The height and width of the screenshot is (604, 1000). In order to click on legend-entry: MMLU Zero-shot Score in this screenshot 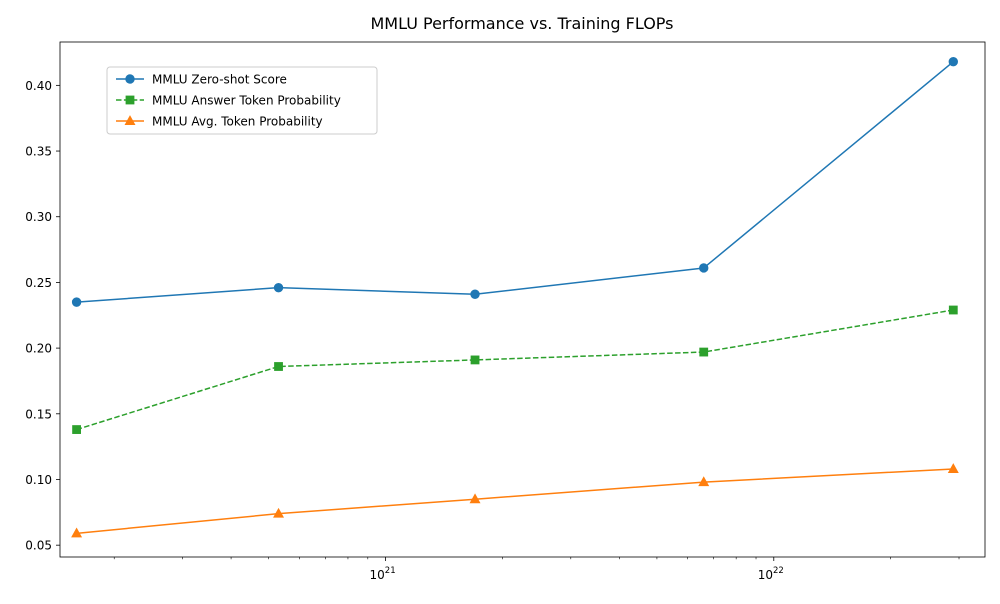, I will do `click(201, 80)`.